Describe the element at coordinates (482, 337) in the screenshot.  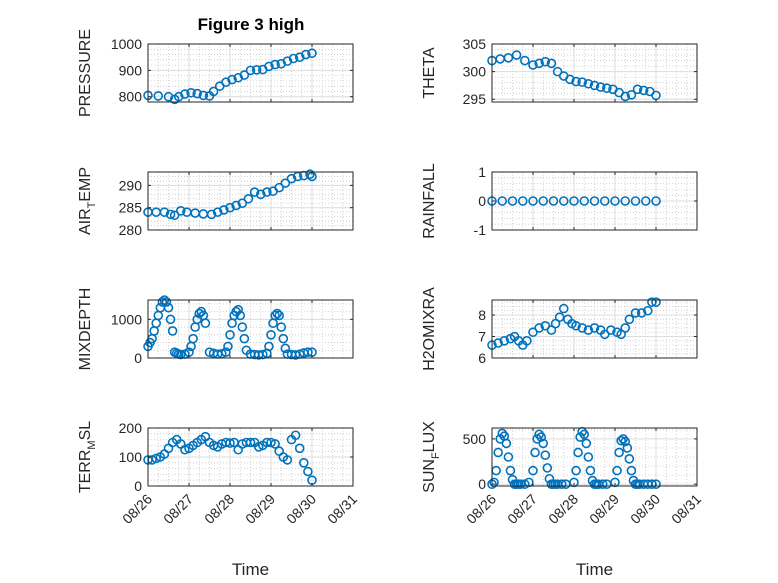
I see `y-tick-label: 7` at that location.